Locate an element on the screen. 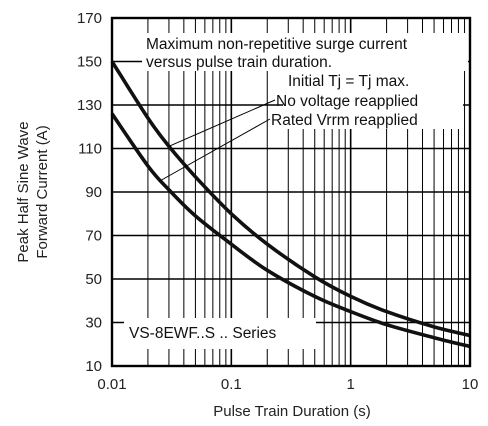 The width and height of the screenshot is (488, 426). x-tick-label: 1 is located at coordinates (350, 384).